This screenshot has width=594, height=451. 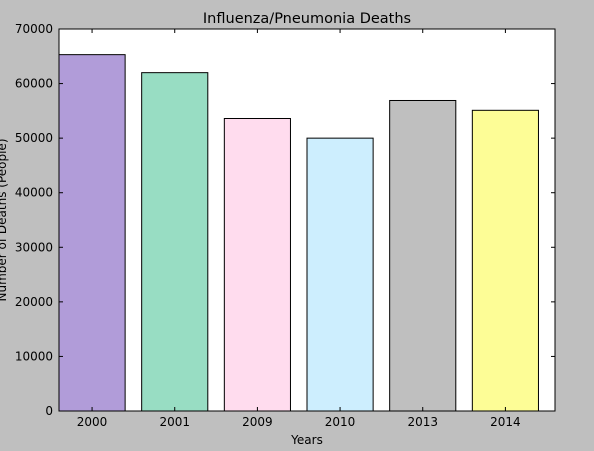 I want to click on y-tick-label: 40000, so click(x=34, y=193).